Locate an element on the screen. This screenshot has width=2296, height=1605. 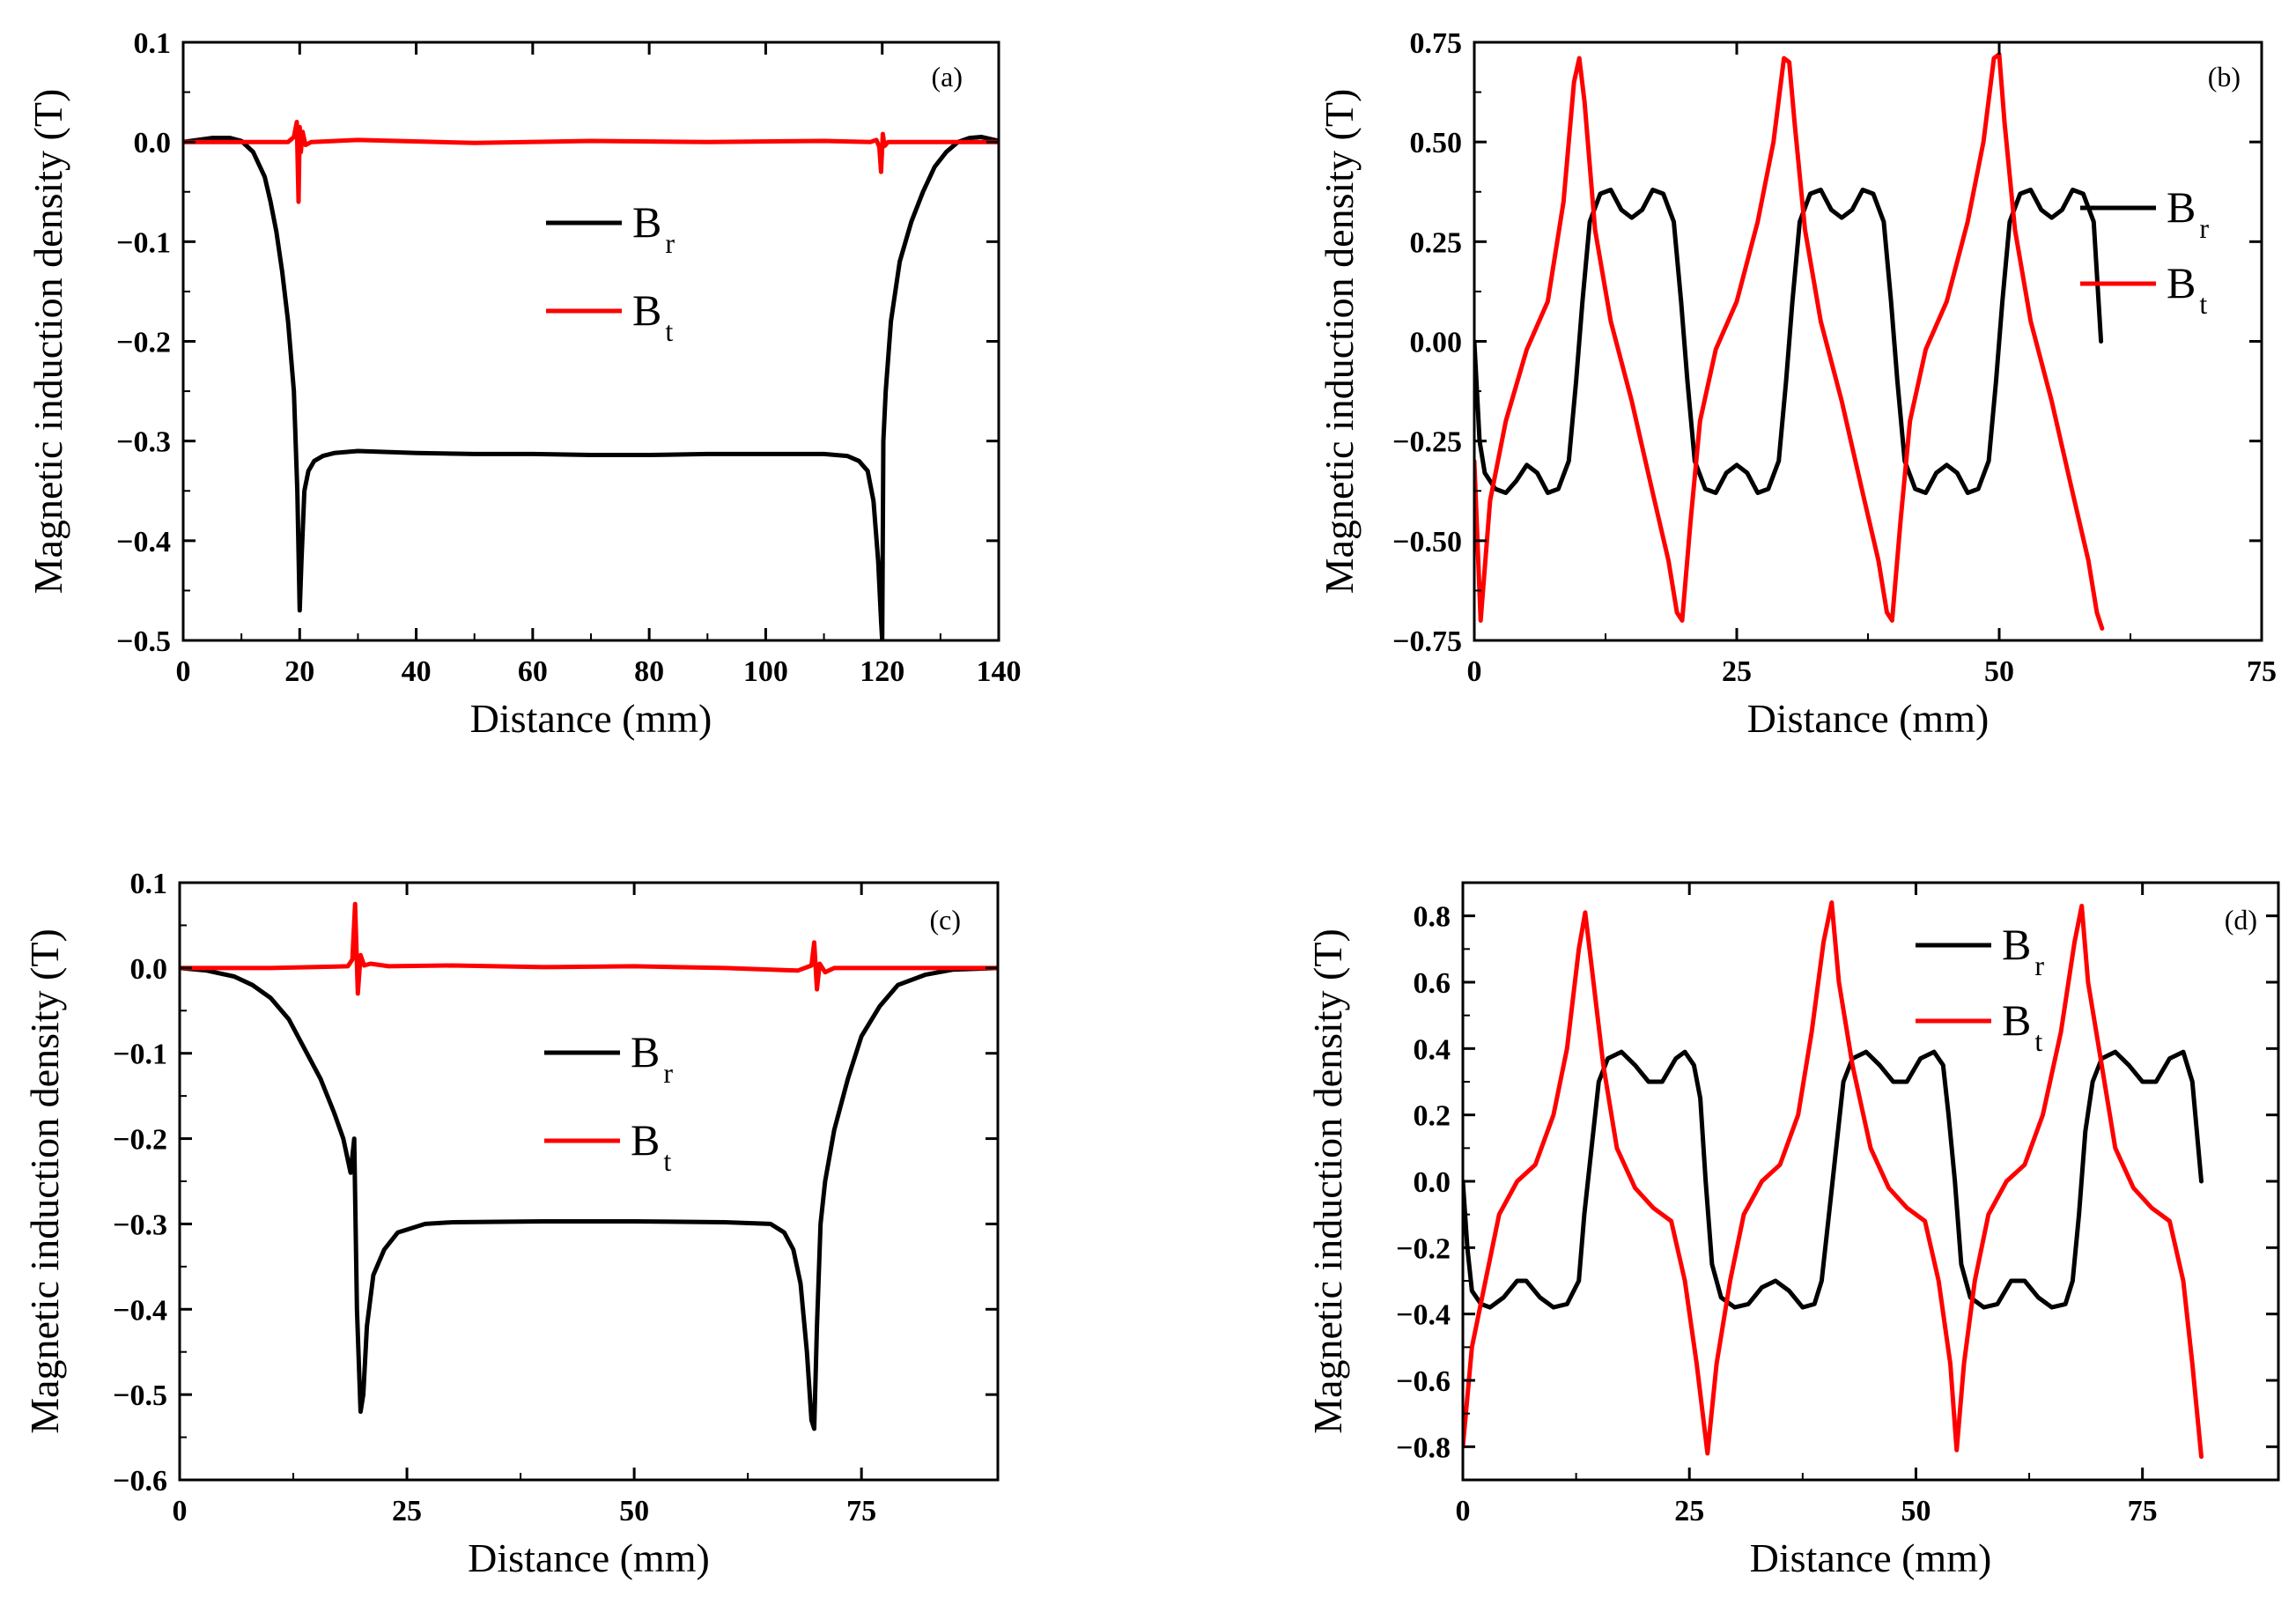
y-tick-label: −0.8 is located at coordinates (1423, 1447).